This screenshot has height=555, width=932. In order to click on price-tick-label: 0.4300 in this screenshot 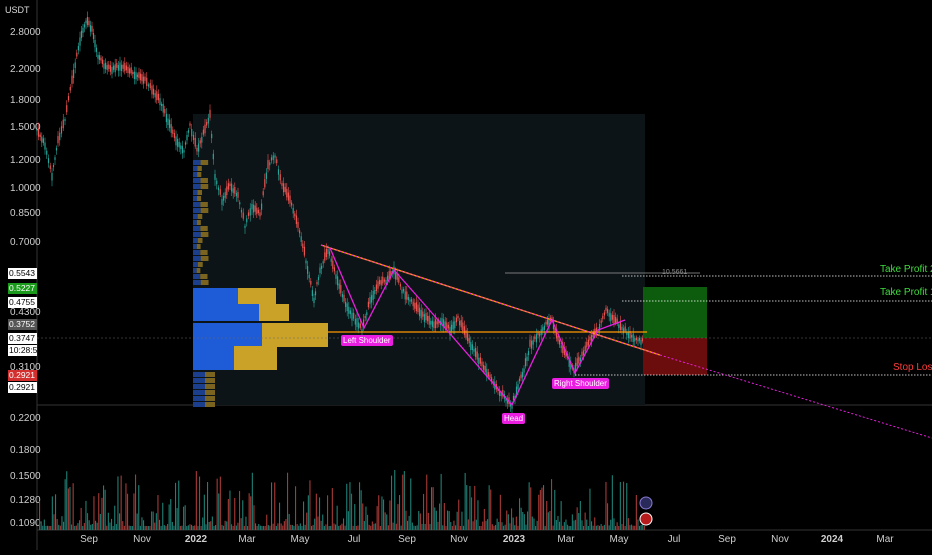, I will do `click(25, 312)`.